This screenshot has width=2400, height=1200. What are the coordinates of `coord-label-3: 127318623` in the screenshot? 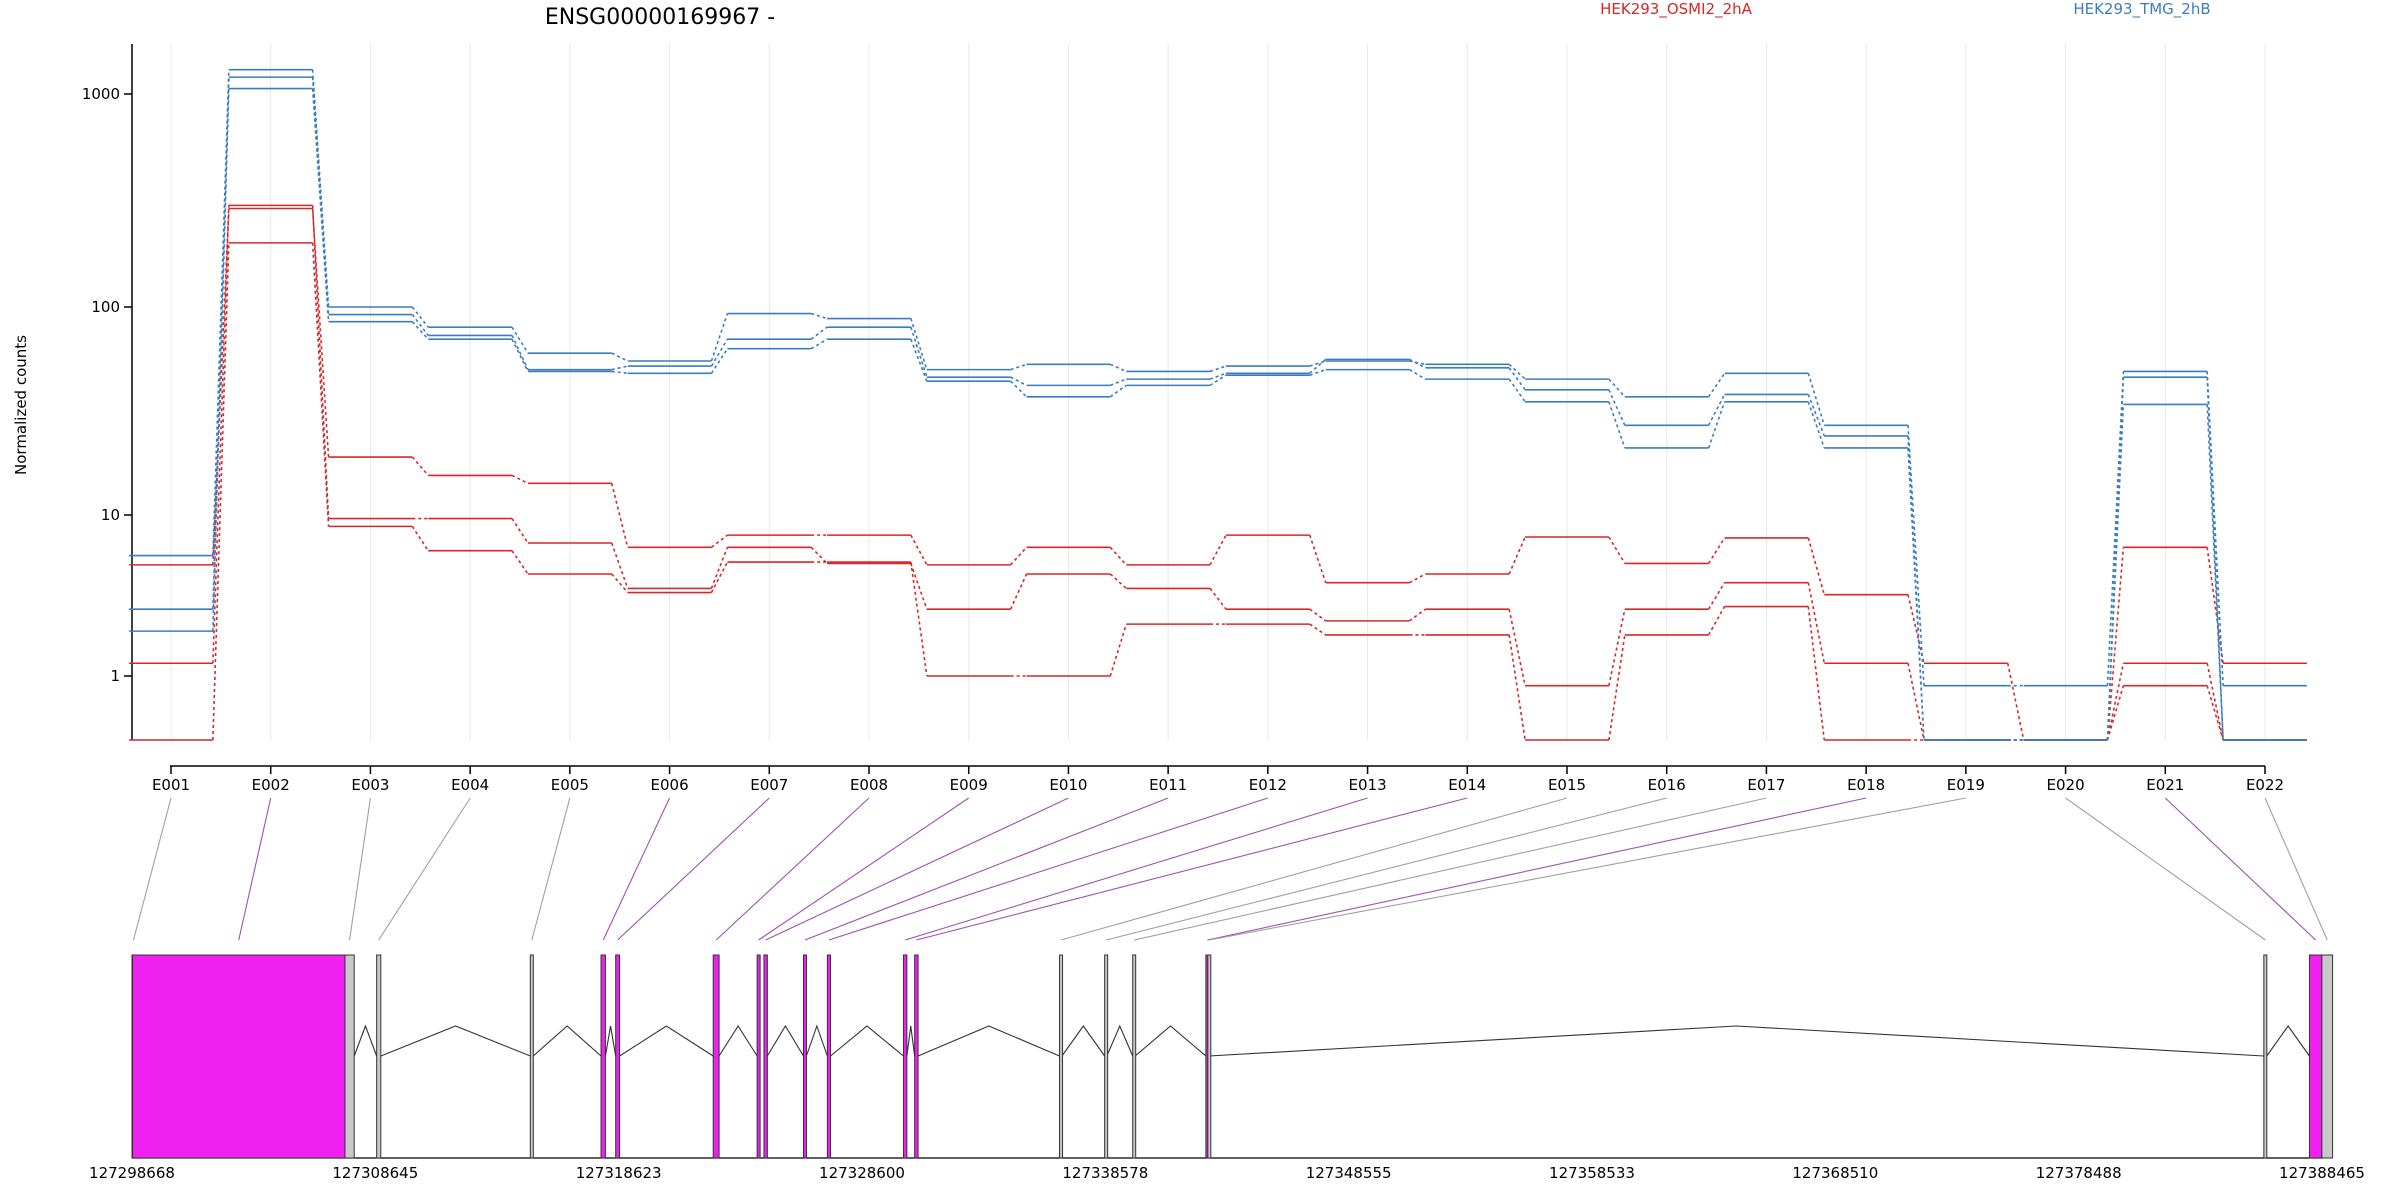 It's located at (619, 1173).